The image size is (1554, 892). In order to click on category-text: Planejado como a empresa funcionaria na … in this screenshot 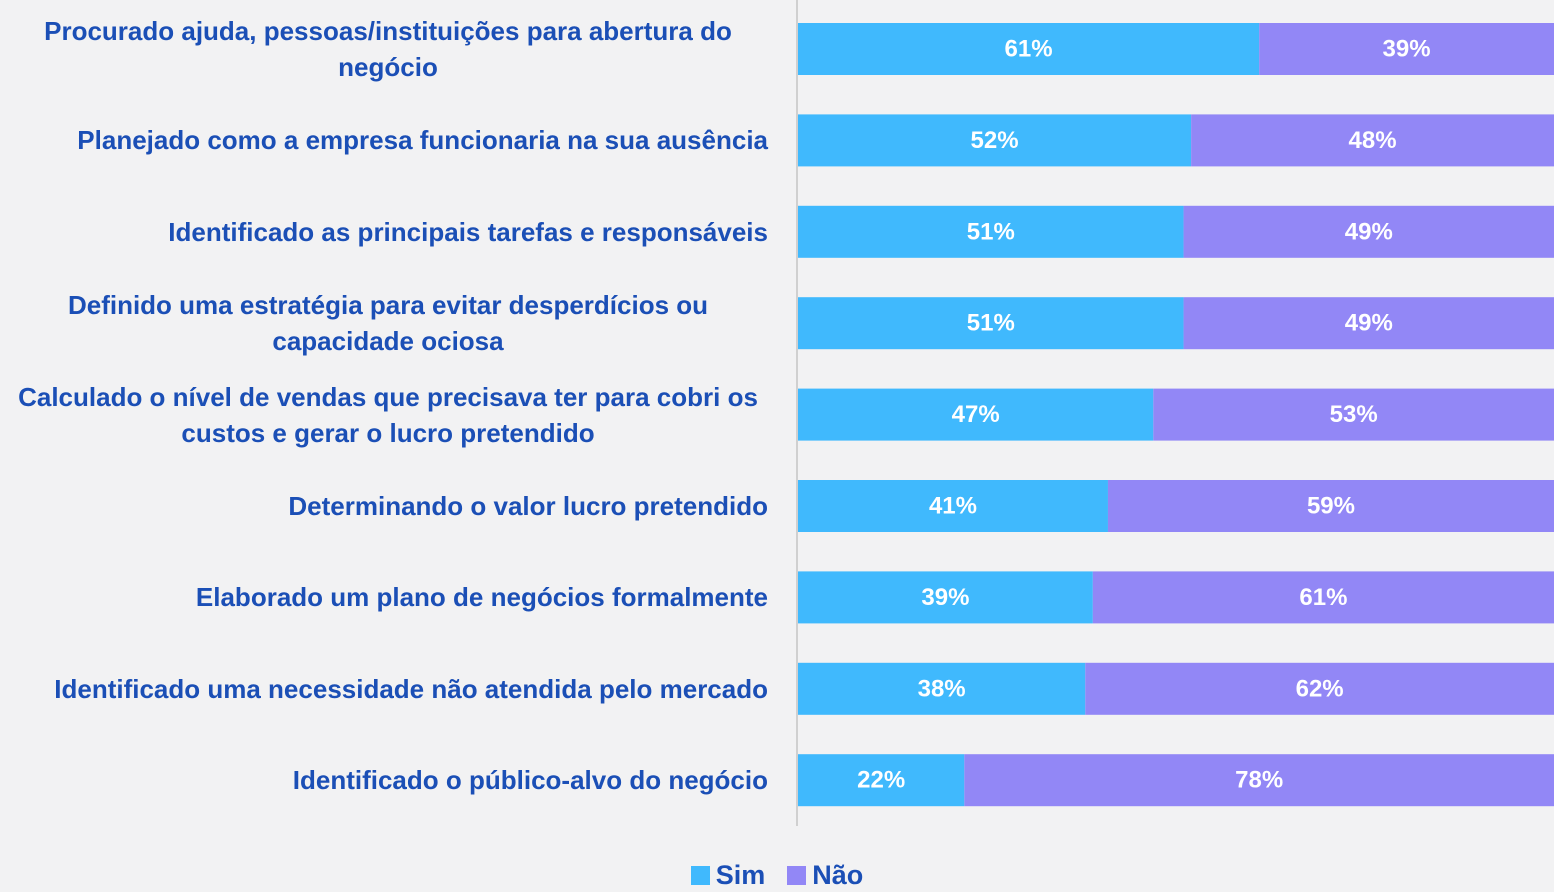, I will do `click(422, 140)`.